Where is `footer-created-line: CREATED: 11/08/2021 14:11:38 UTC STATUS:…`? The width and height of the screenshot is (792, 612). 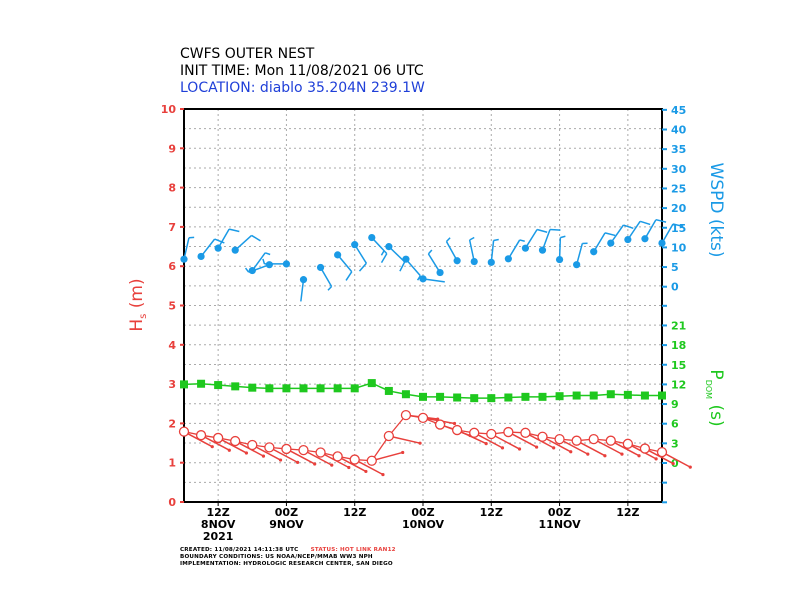
footer-created-line: CREATED: 11/08/2021 14:11:38 UTC STATUS:… is located at coordinates (288, 550).